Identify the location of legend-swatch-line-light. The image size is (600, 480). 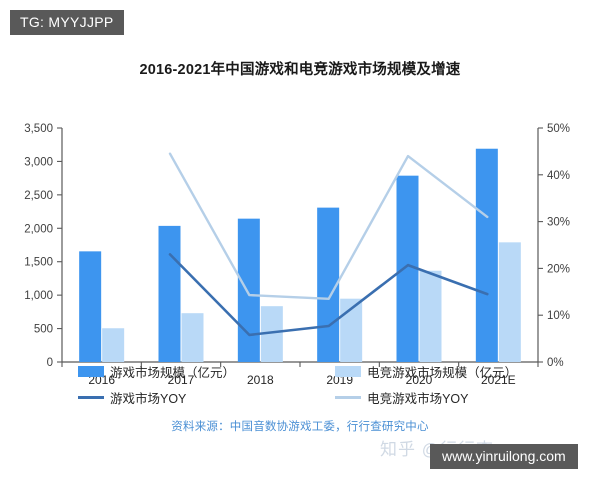
(348, 397).